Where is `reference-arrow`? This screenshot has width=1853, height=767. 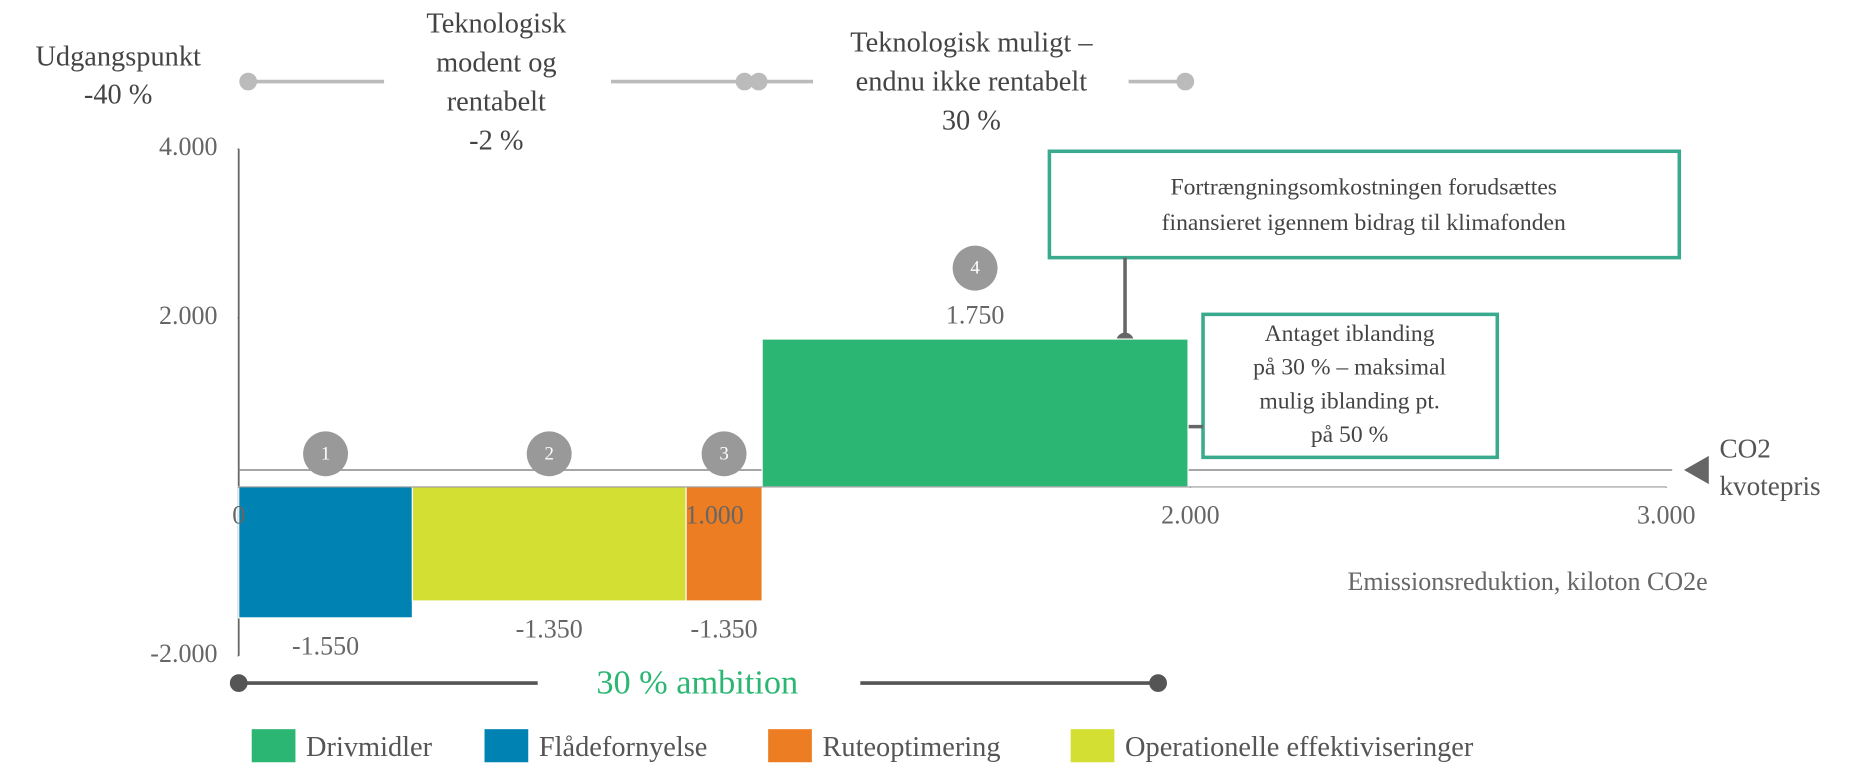 reference-arrow is located at coordinates (1696, 470).